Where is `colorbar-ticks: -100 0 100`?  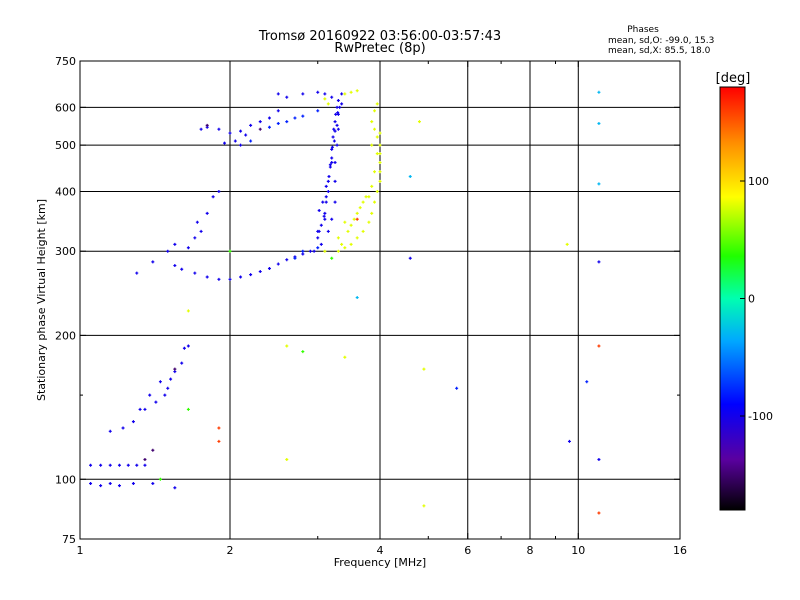 colorbar-ticks: -100 0 100 is located at coordinates (756, 299).